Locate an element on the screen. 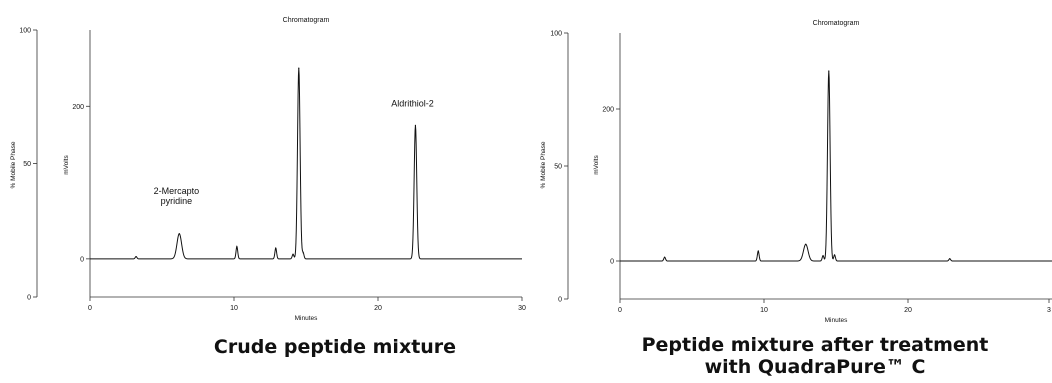 This screenshot has width=1052, height=383. caption-crude-peptide: Crude peptide mixture is located at coordinates (335, 347).